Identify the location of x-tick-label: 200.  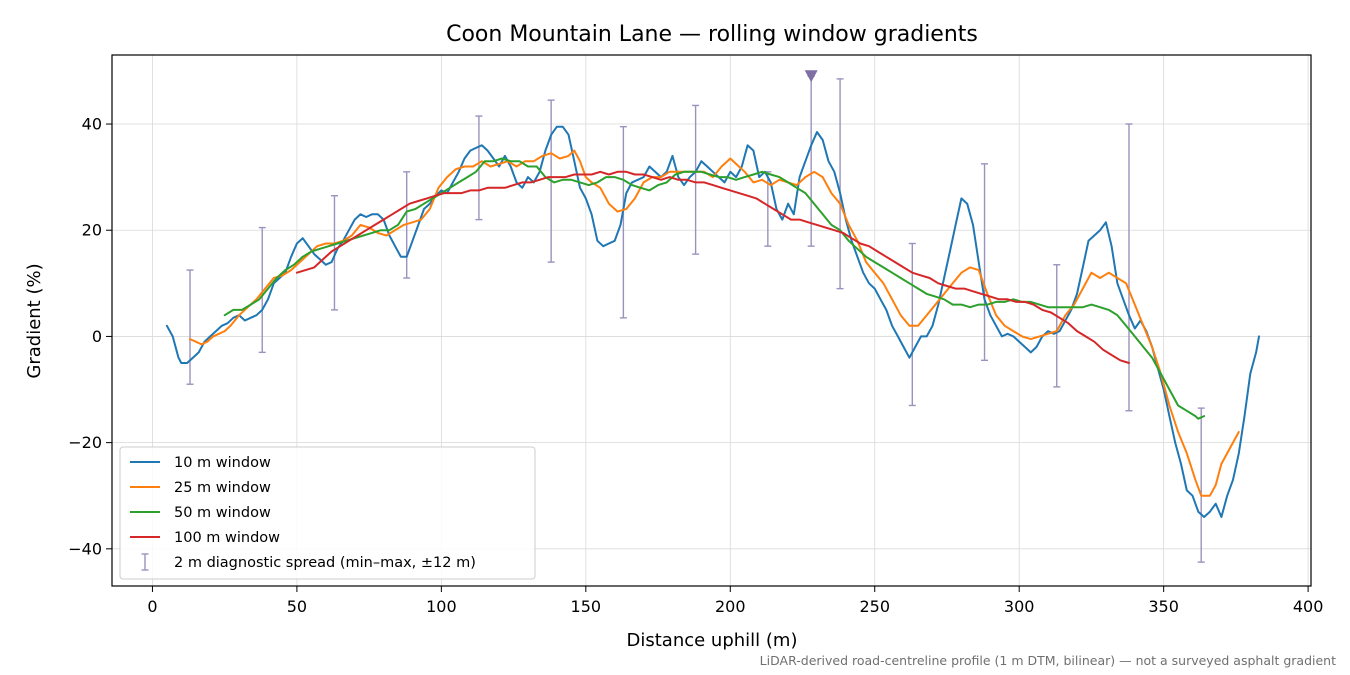
(730, 606).